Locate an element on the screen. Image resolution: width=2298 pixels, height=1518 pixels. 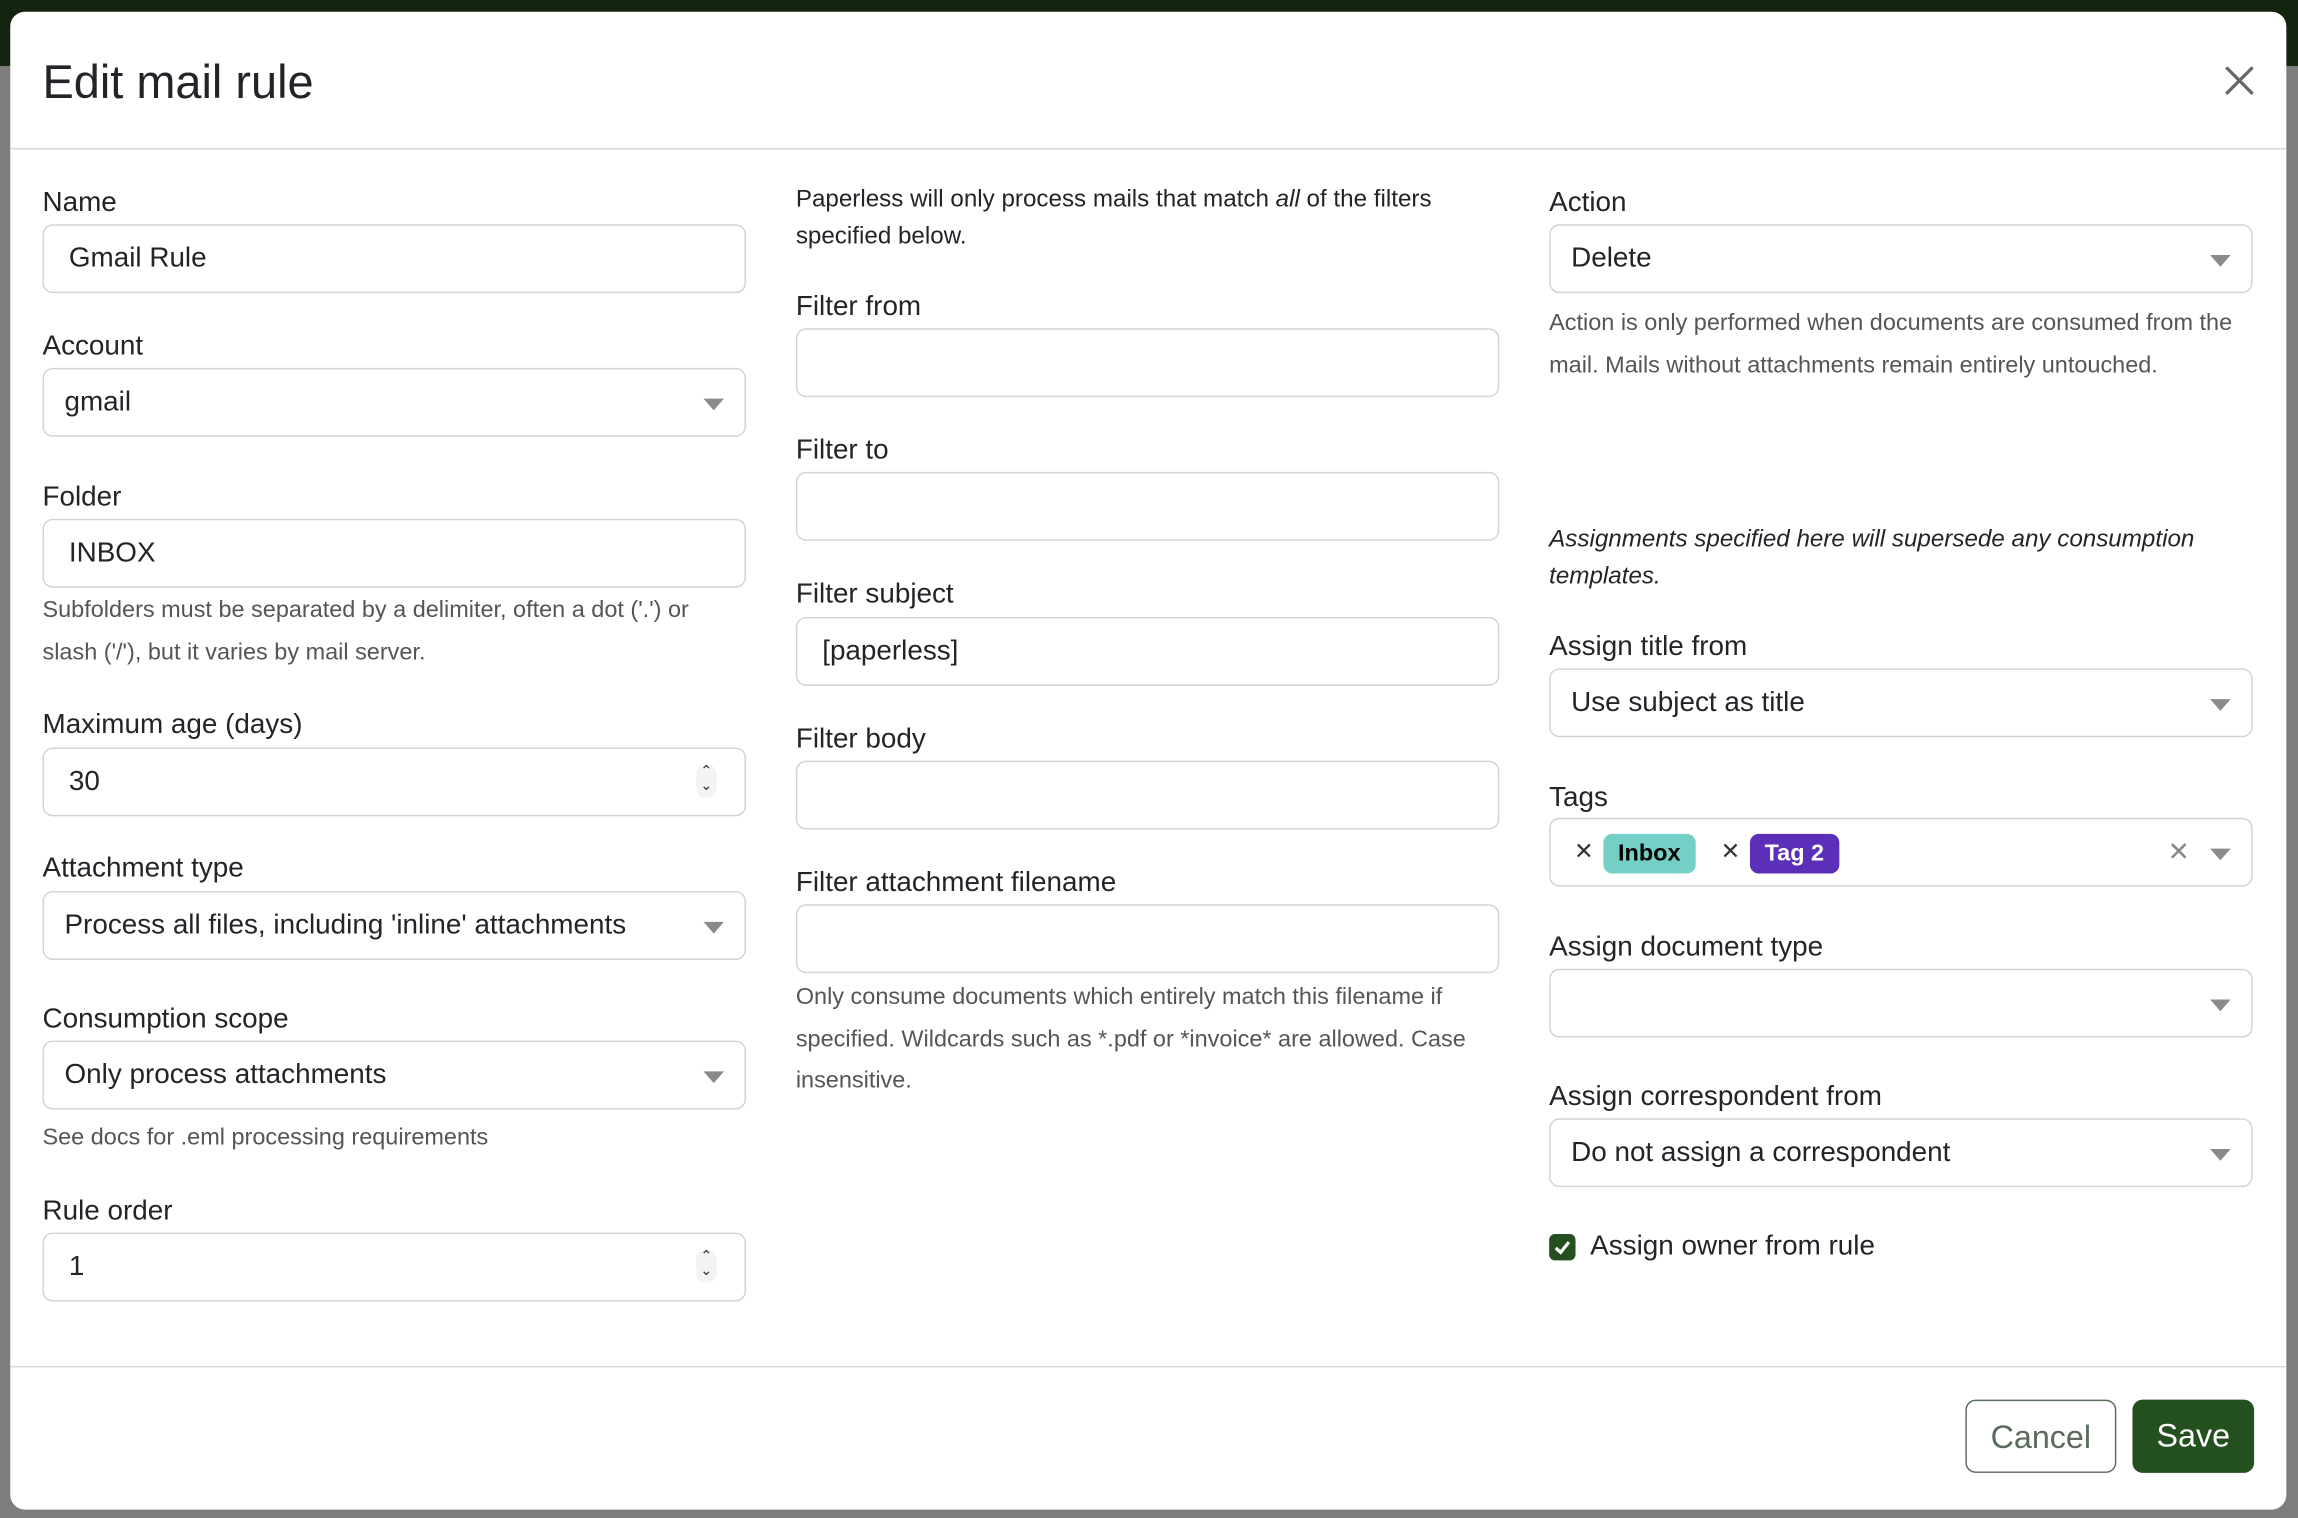
name-value: Gmail Rule is located at coordinates (137, 259).